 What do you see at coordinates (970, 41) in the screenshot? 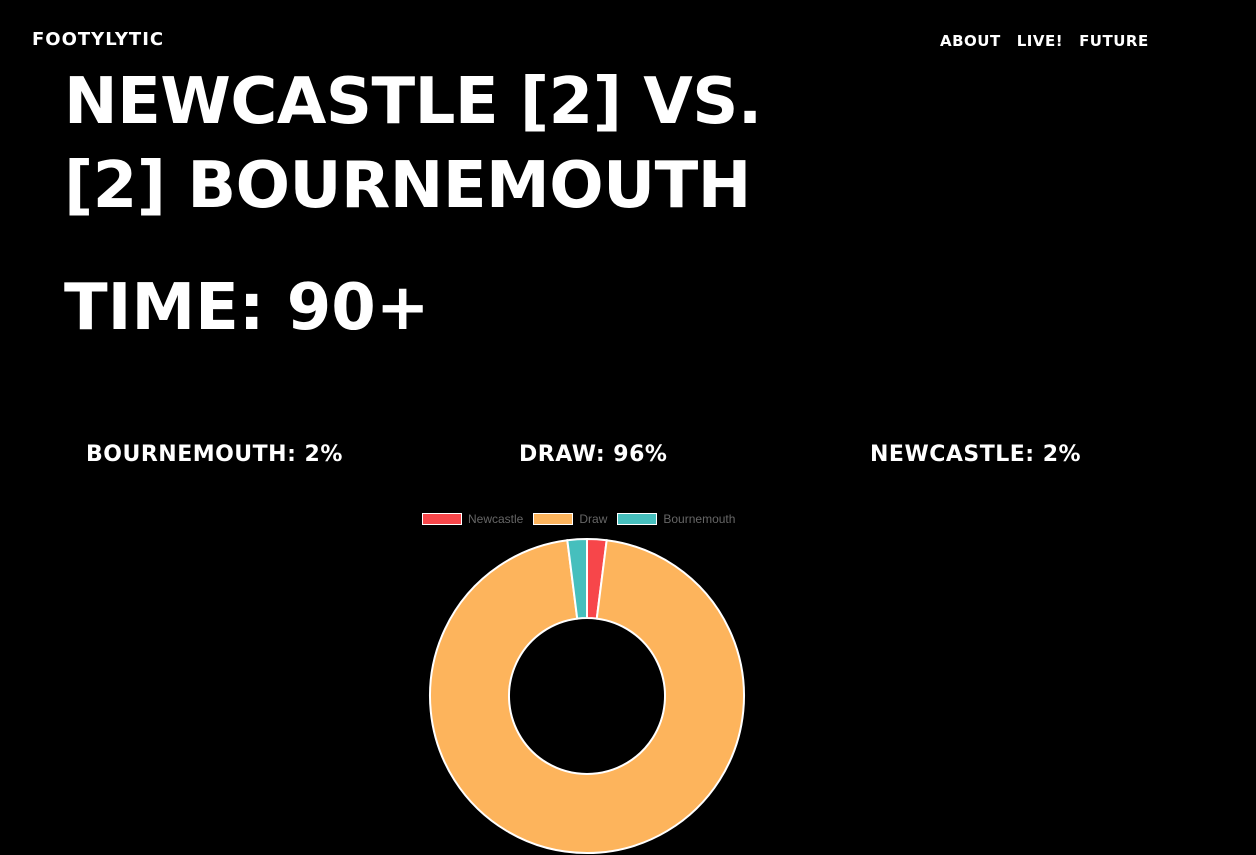
I see `nav-about: ABOUT` at bounding box center [970, 41].